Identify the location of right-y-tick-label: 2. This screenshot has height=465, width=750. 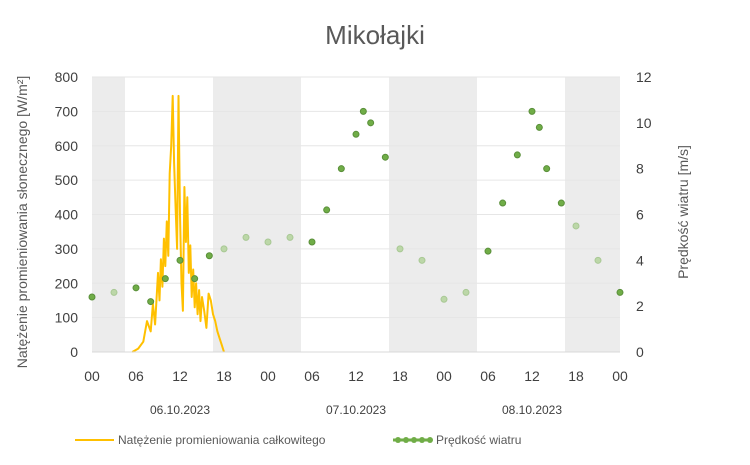
(640, 306).